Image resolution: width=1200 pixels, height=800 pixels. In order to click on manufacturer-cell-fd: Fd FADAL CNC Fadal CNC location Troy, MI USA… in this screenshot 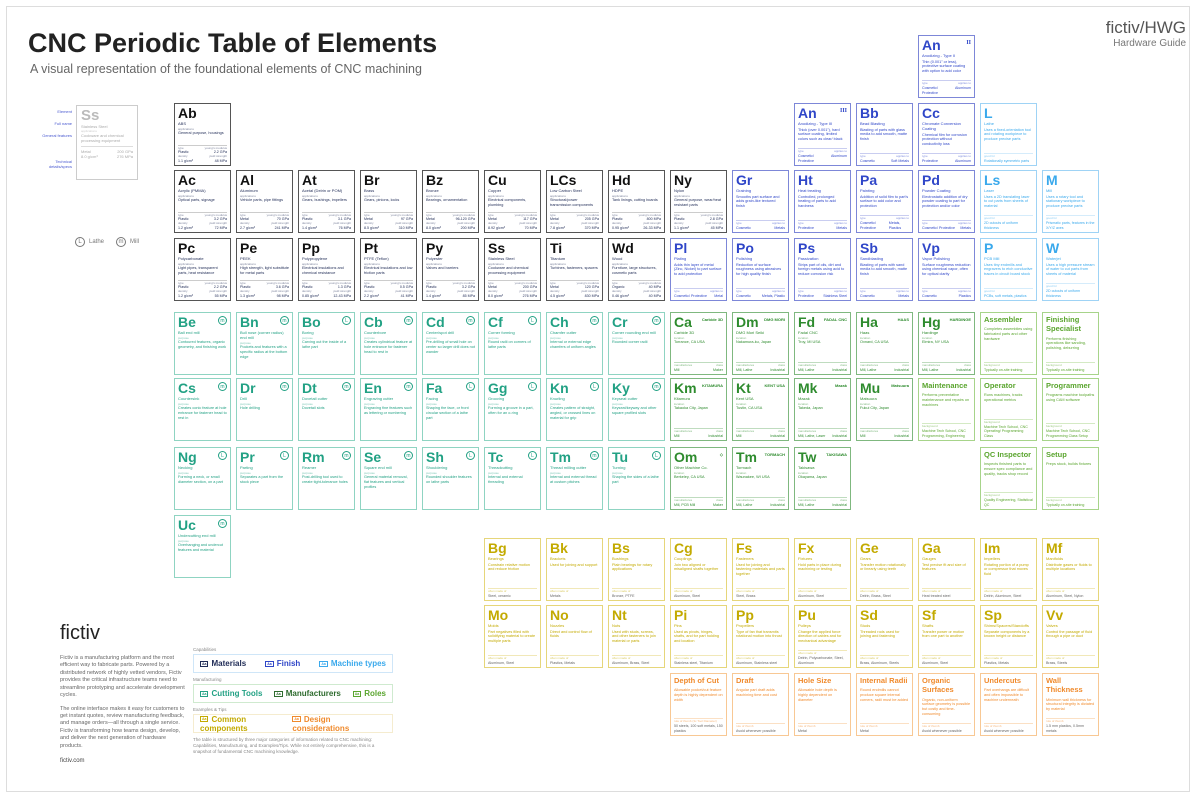, I will do `click(822, 343)`.